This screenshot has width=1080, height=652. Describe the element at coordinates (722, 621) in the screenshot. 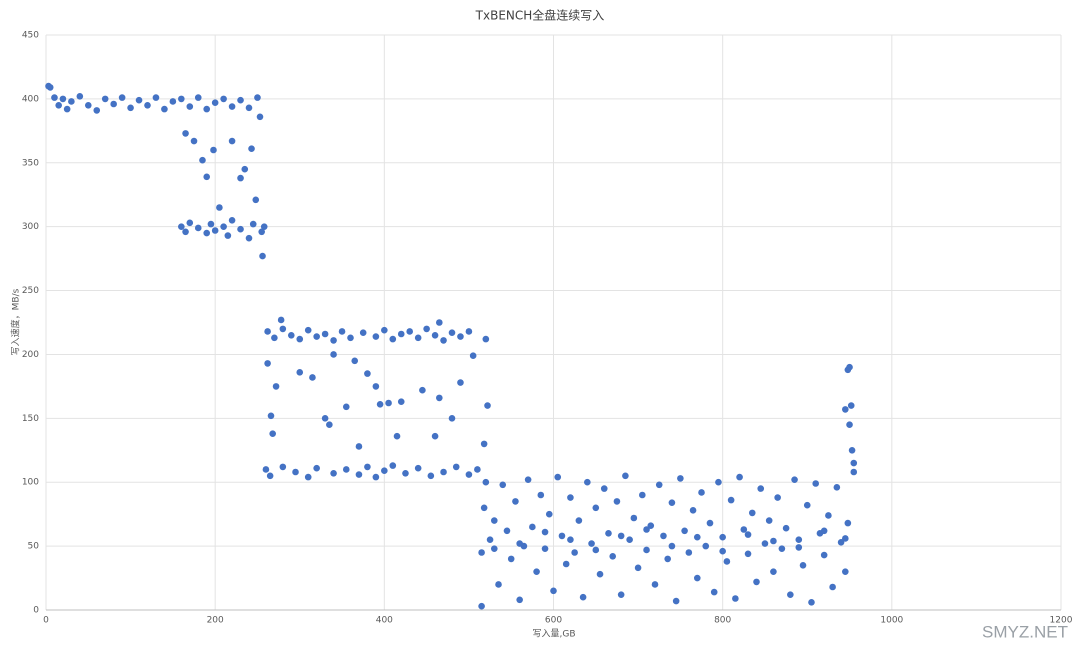

I see `x-tick-label: 800` at that location.